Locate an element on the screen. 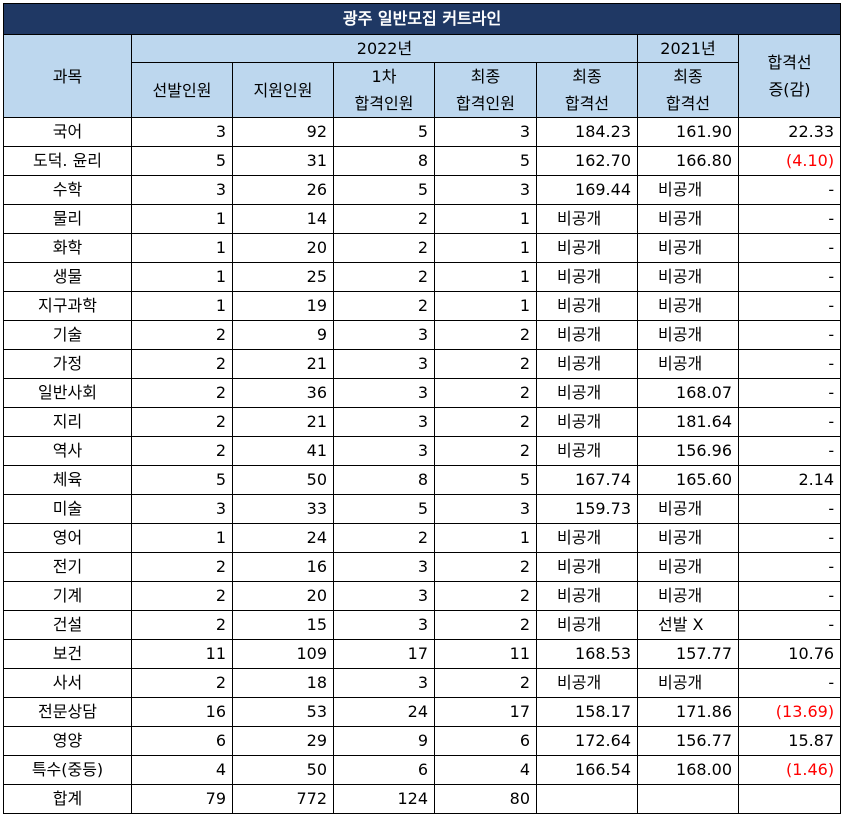 The width and height of the screenshot is (844, 824). table-row: 화학 1 20 2 1 비공개 비공개 - is located at coordinates (422, 248).